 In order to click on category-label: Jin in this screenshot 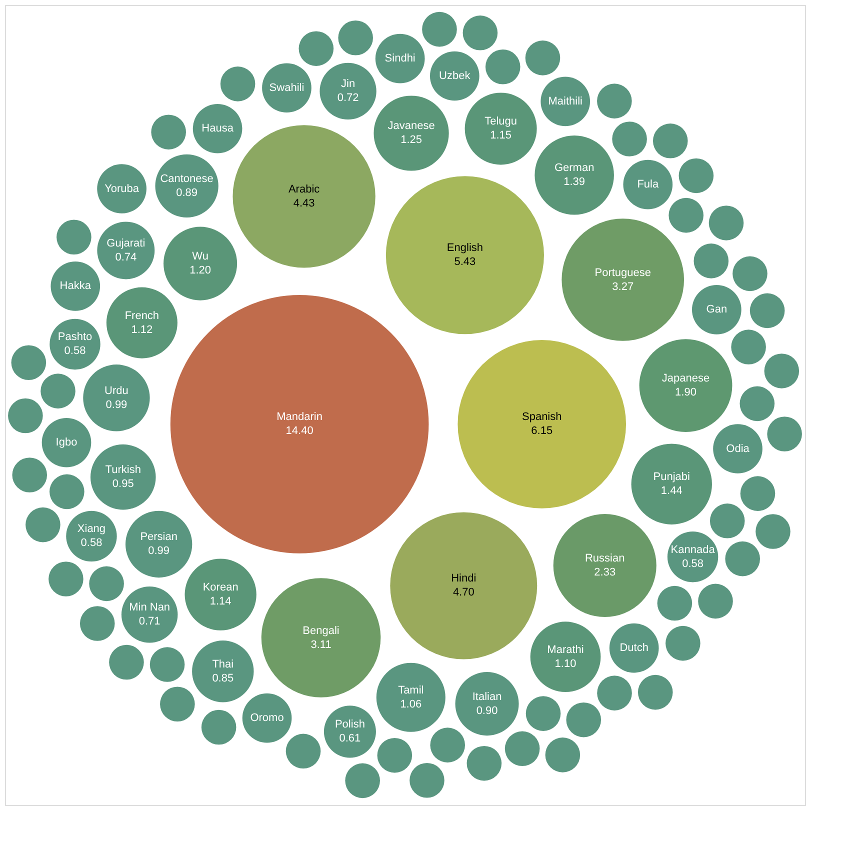, I will do `click(348, 84)`.